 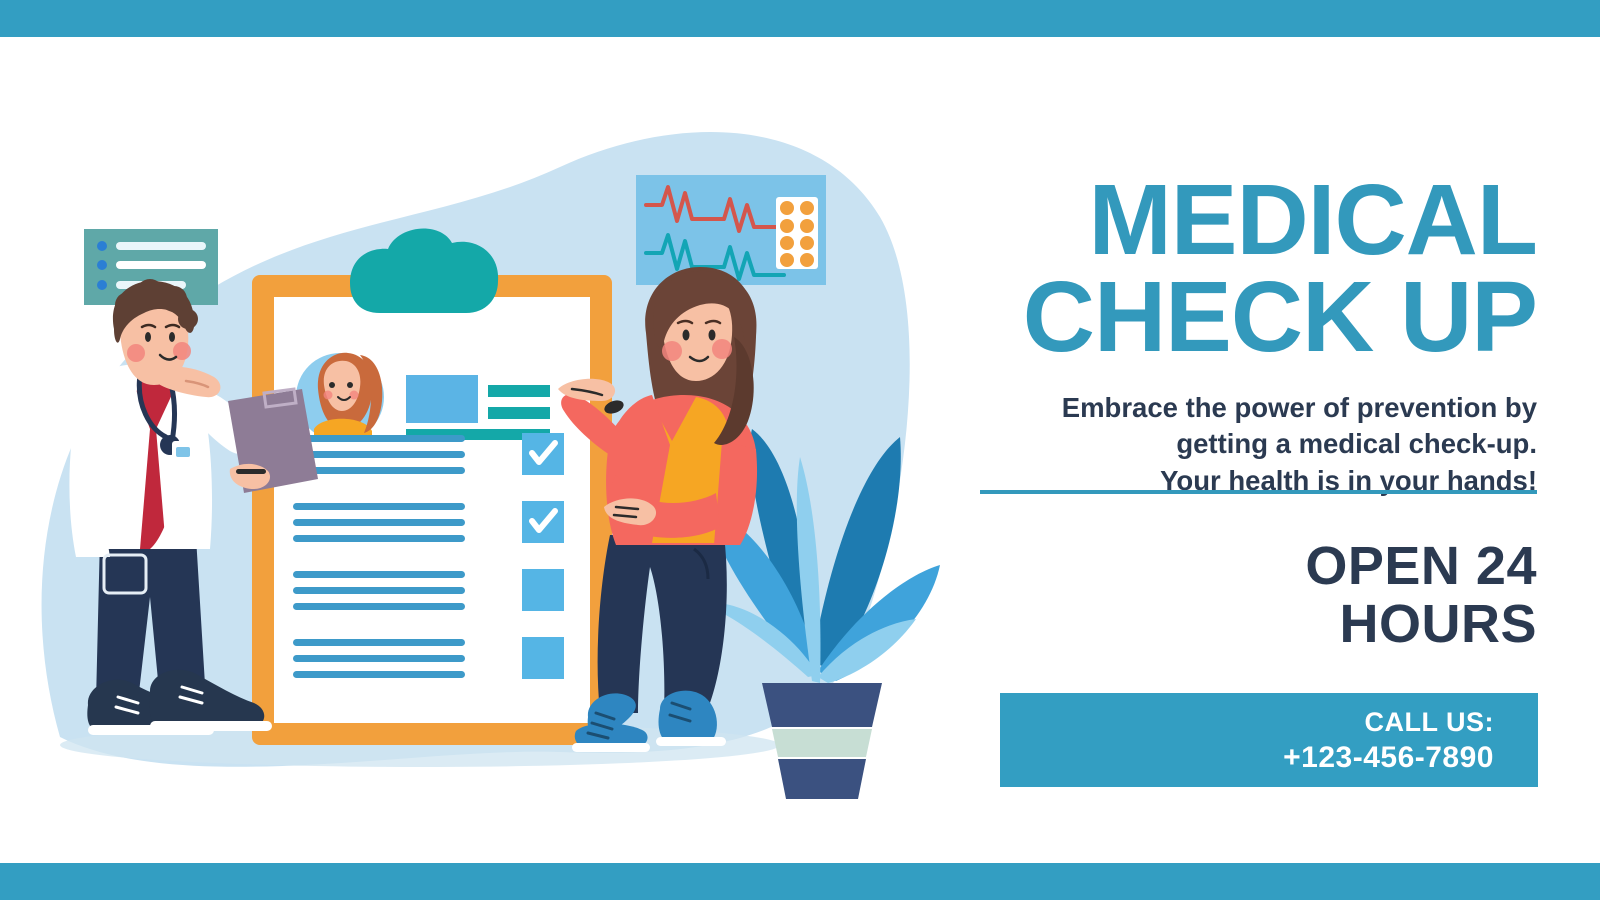 What do you see at coordinates (179, 702) in the screenshot?
I see `doctor-shoes` at bounding box center [179, 702].